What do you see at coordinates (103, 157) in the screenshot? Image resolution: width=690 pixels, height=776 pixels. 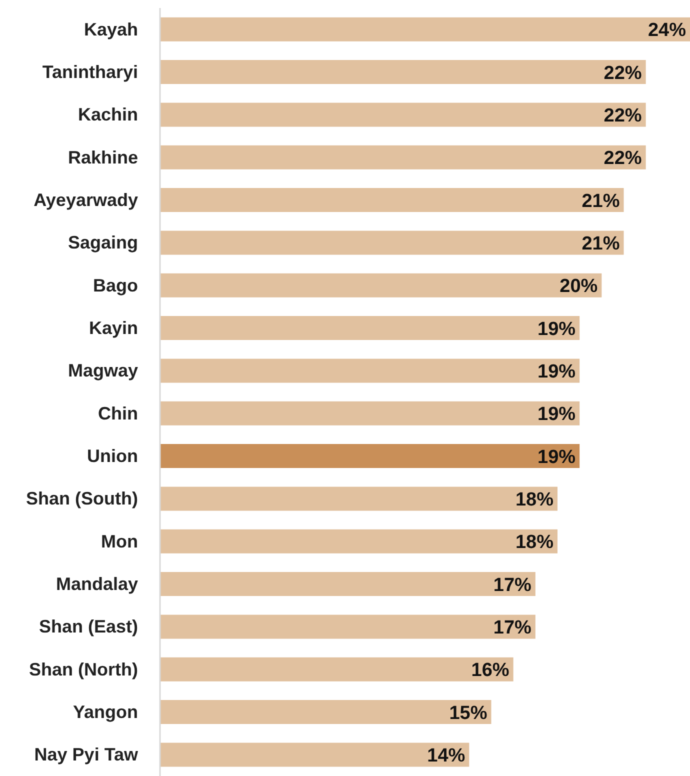 I see `y-tick-label: Rakhine` at bounding box center [103, 157].